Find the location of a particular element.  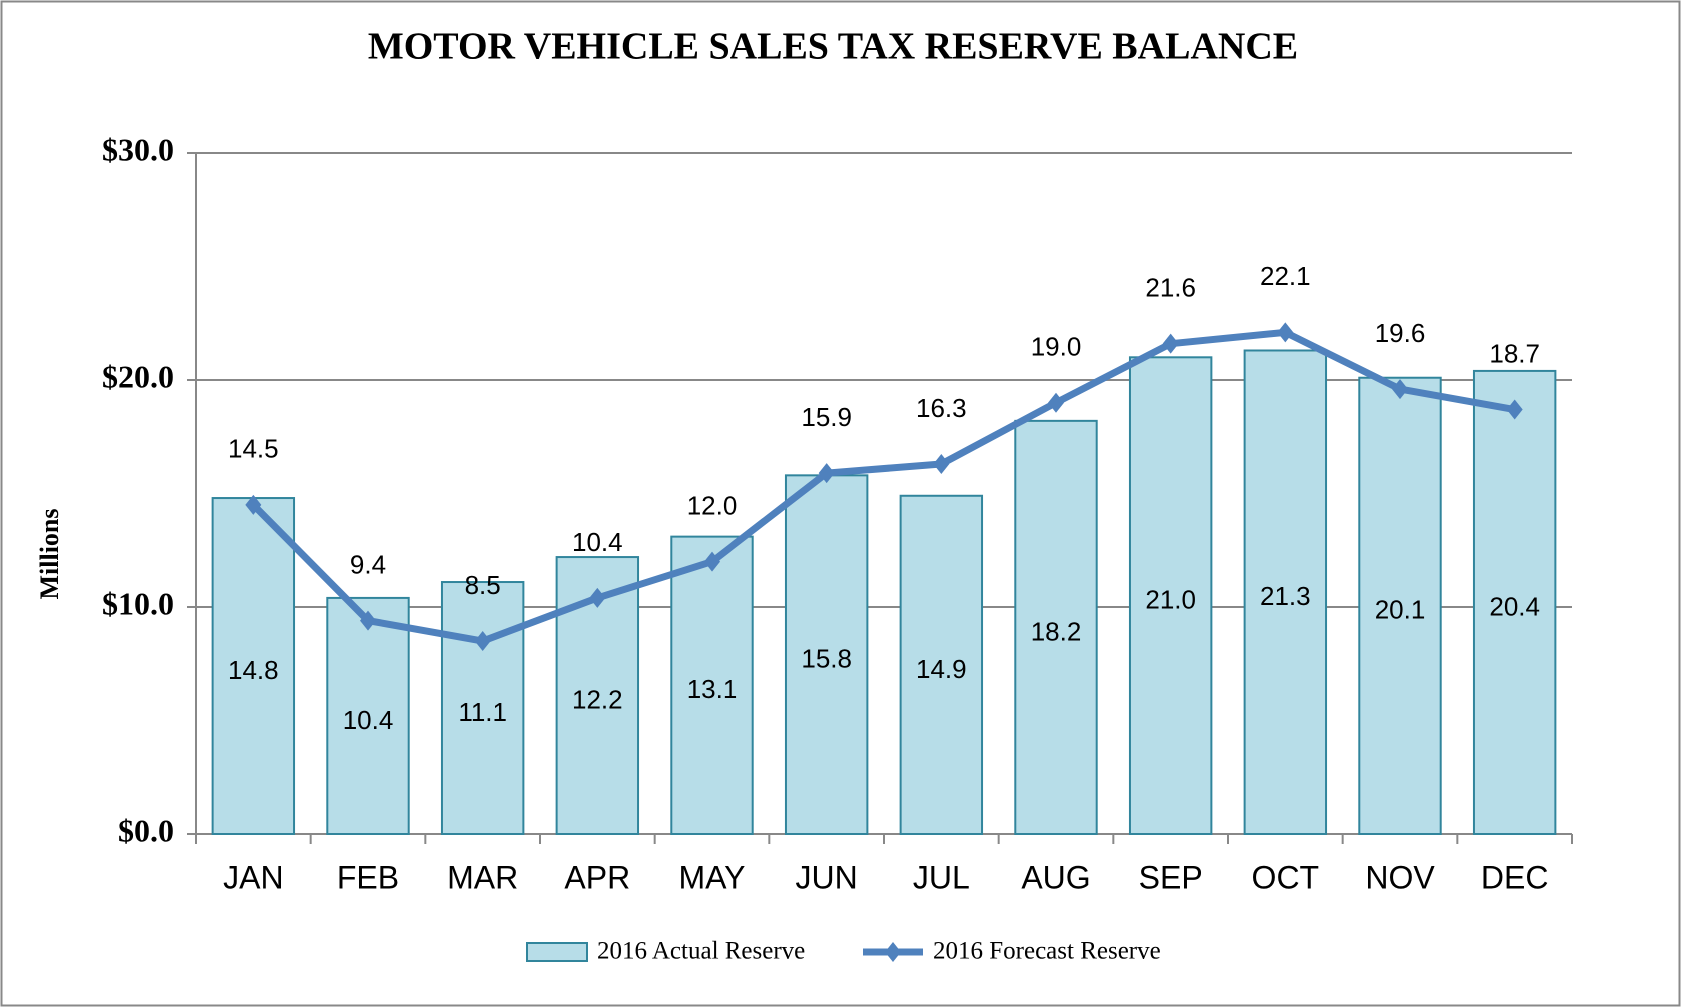

bar-value-label: 14.9 is located at coordinates (941, 669).